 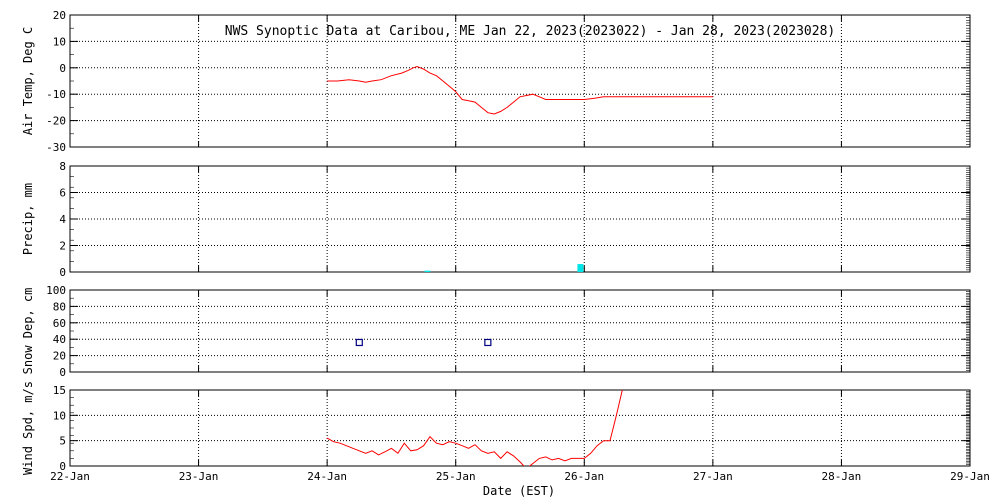 I want to click on y-tick-label: -30, so click(x=56, y=147).